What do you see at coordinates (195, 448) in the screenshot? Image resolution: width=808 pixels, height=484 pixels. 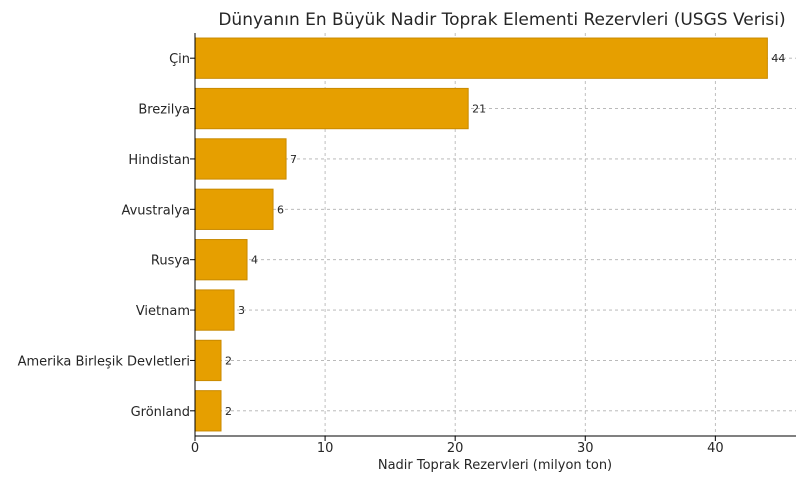 I see `x-tick-label: 0` at bounding box center [195, 448].